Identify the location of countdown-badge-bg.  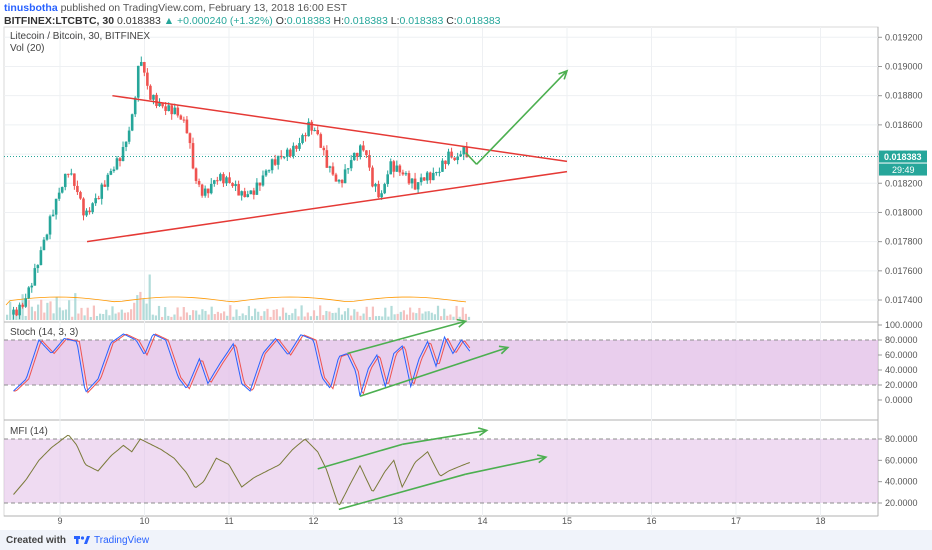
(903, 169).